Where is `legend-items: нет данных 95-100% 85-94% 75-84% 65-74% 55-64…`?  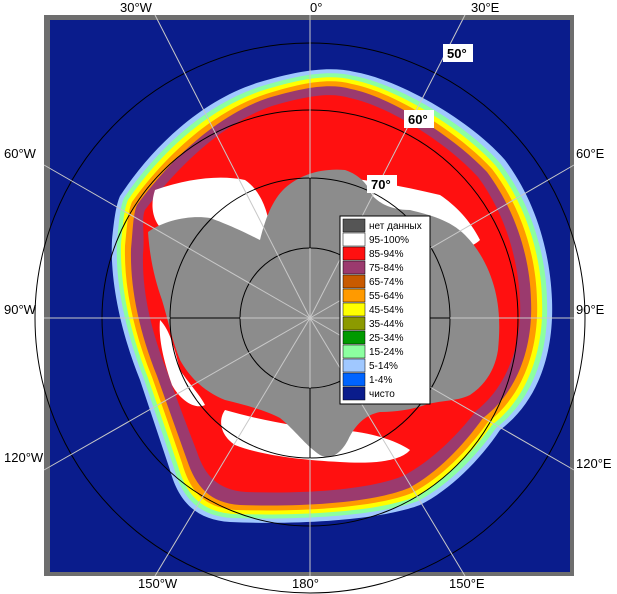 legend-items: нет данных 95-100% 85-94% 75-84% 65-74% 55-64… is located at coordinates (382, 309).